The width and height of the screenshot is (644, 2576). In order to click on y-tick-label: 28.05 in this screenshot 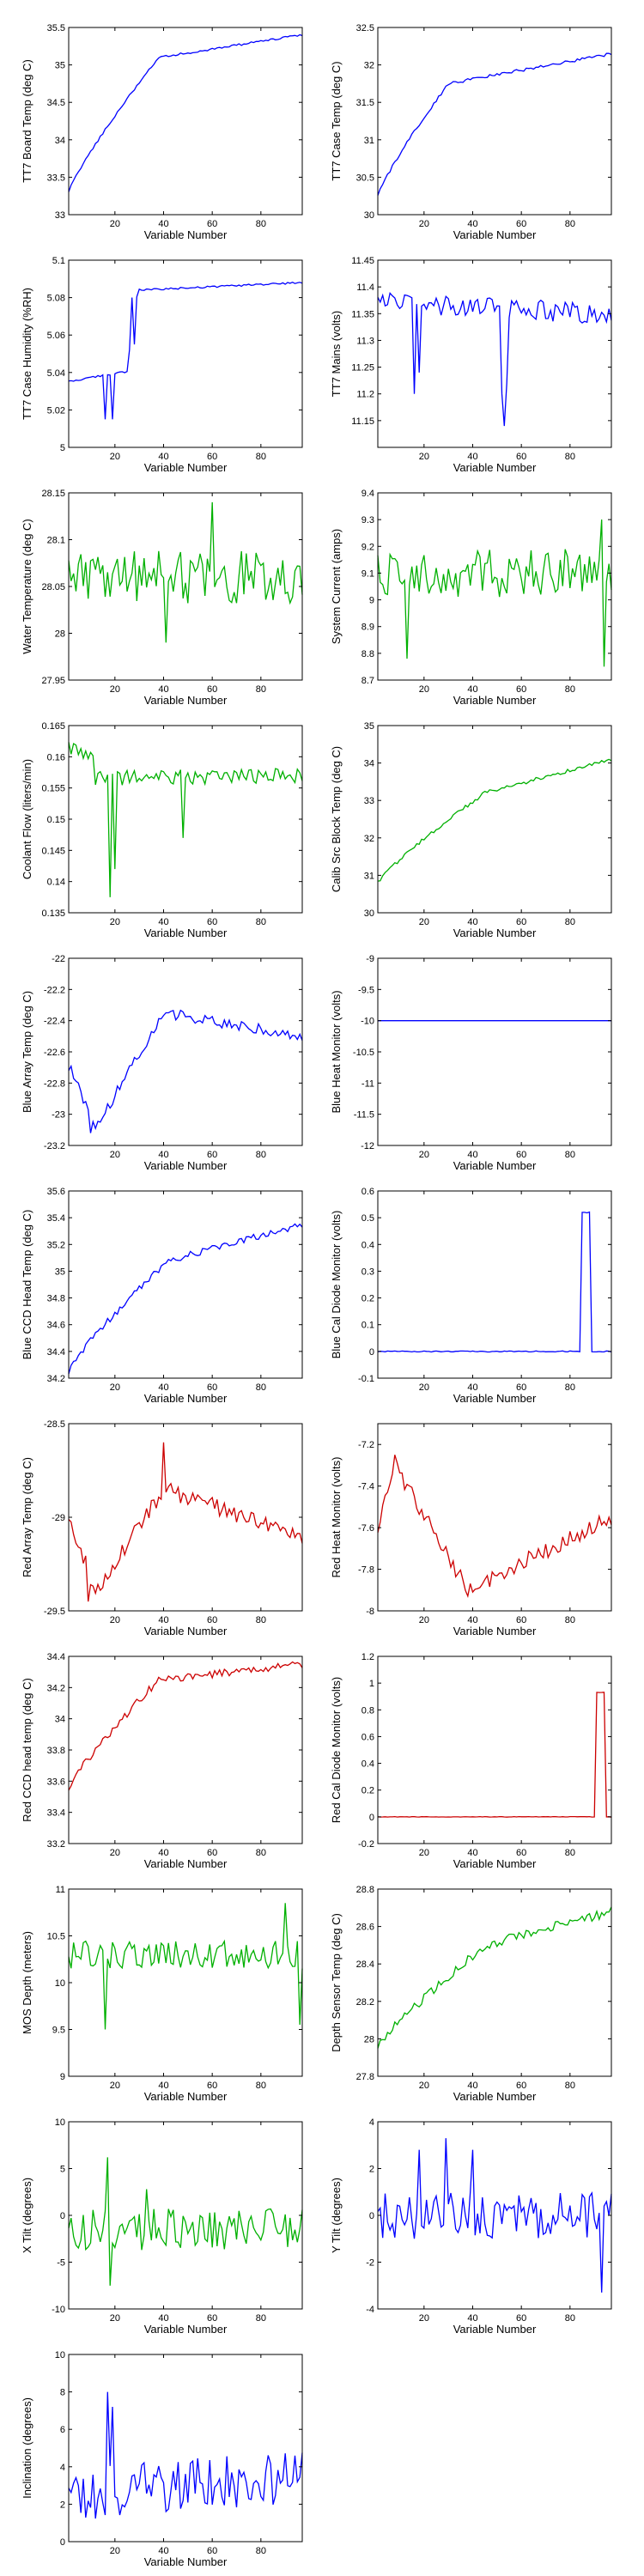, I will do `click(53, 587)`.